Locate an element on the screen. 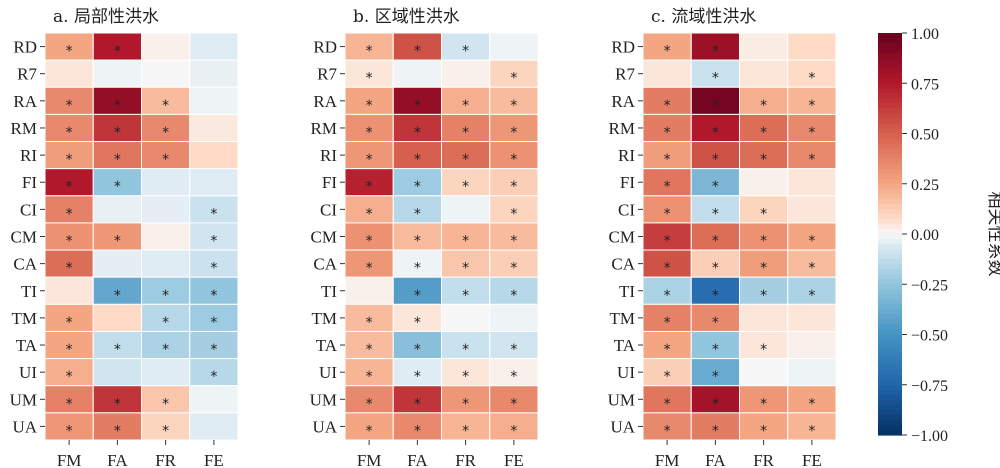  x-tick-label: FE is located at coordinates (514, 459).